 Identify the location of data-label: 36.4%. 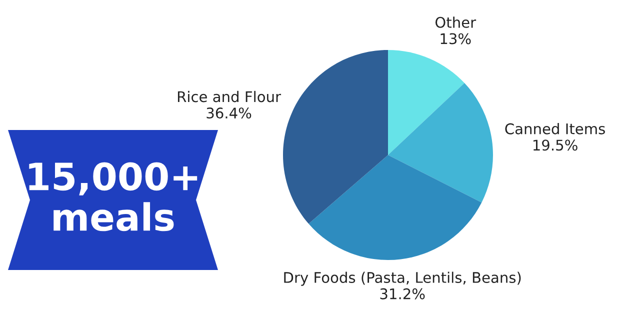
(229, 113).